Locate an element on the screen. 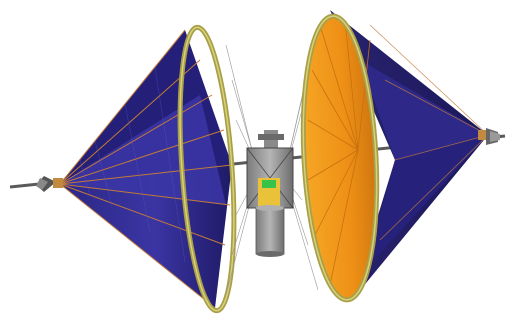  right-cone-lower-band is located at coordinates (426, 202).